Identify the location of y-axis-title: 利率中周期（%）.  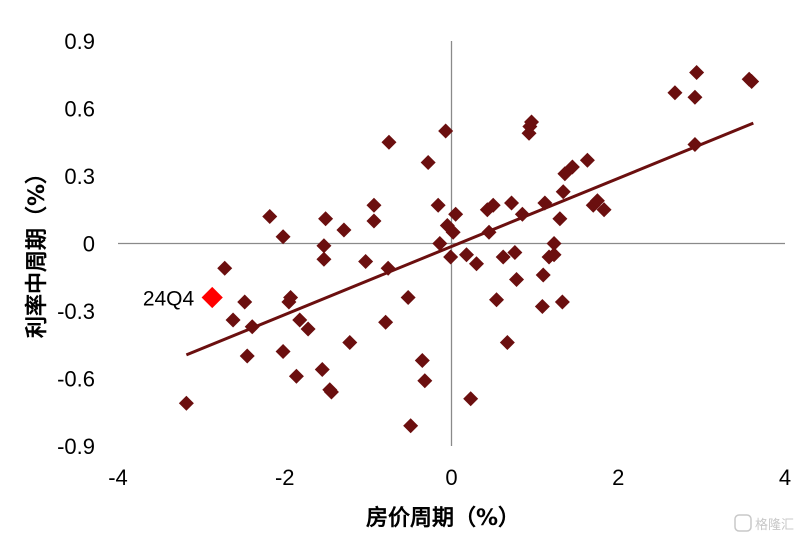
(37, 250).